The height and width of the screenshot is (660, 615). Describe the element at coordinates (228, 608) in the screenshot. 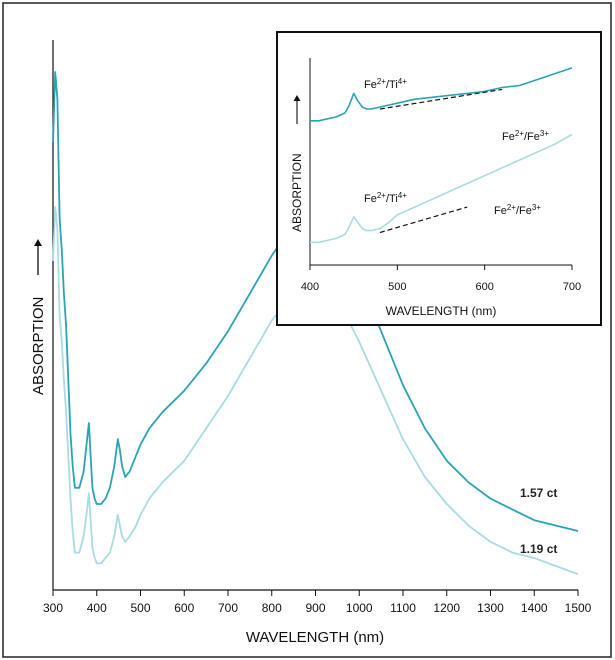

I see `main-x-tick-label-700: 700` at that location.